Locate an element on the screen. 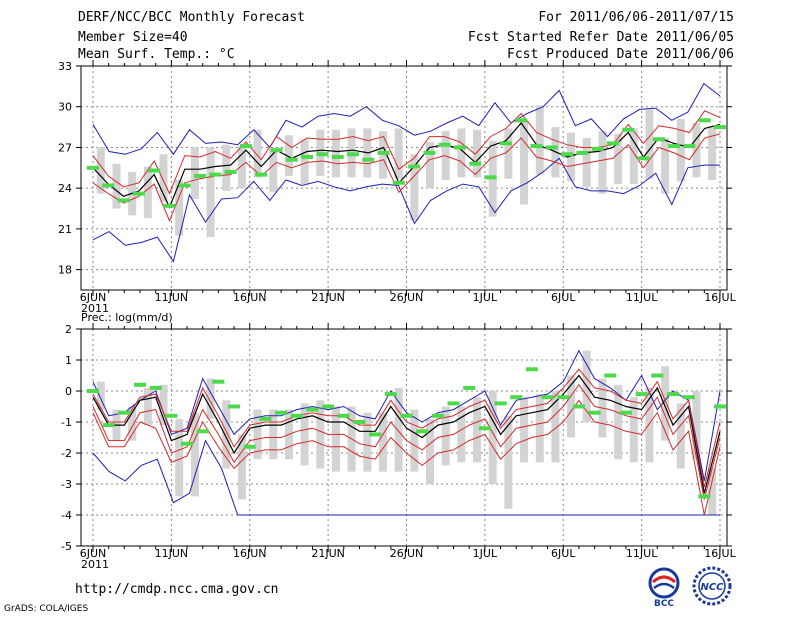 The image size is (800, 618). y-tick-label: -1 is located at coordinates (66, 422).